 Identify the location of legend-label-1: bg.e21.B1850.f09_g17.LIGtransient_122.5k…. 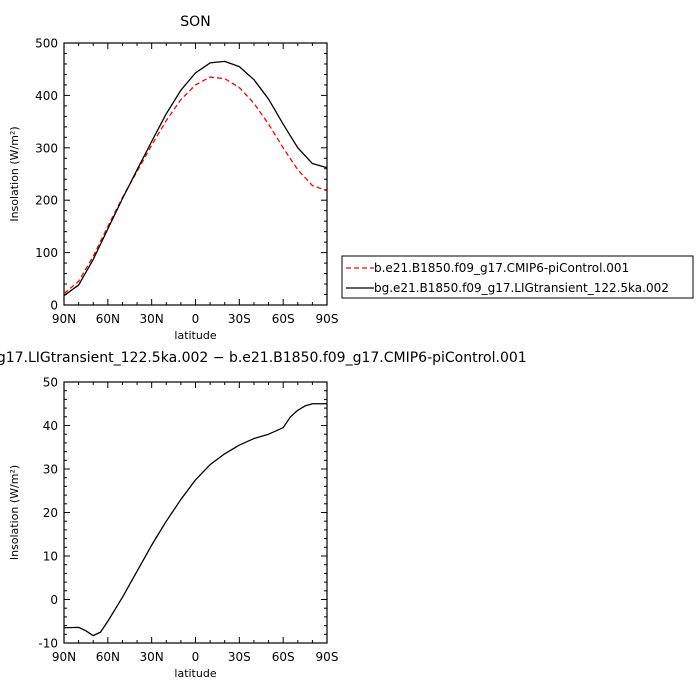
(521, 288).